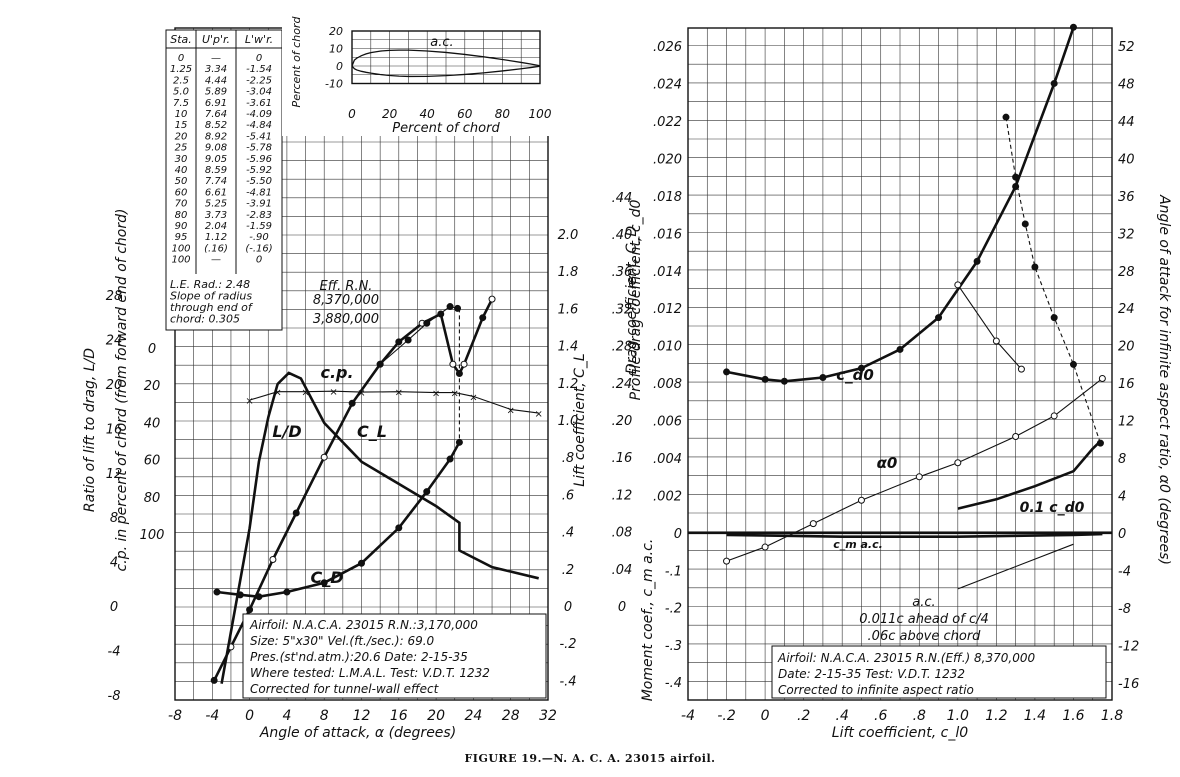  What do you see at coordinates (1112, 716) in the screenshot?
I see `right-x-tick-label: 1.8` at bounding box center [1112, 716].